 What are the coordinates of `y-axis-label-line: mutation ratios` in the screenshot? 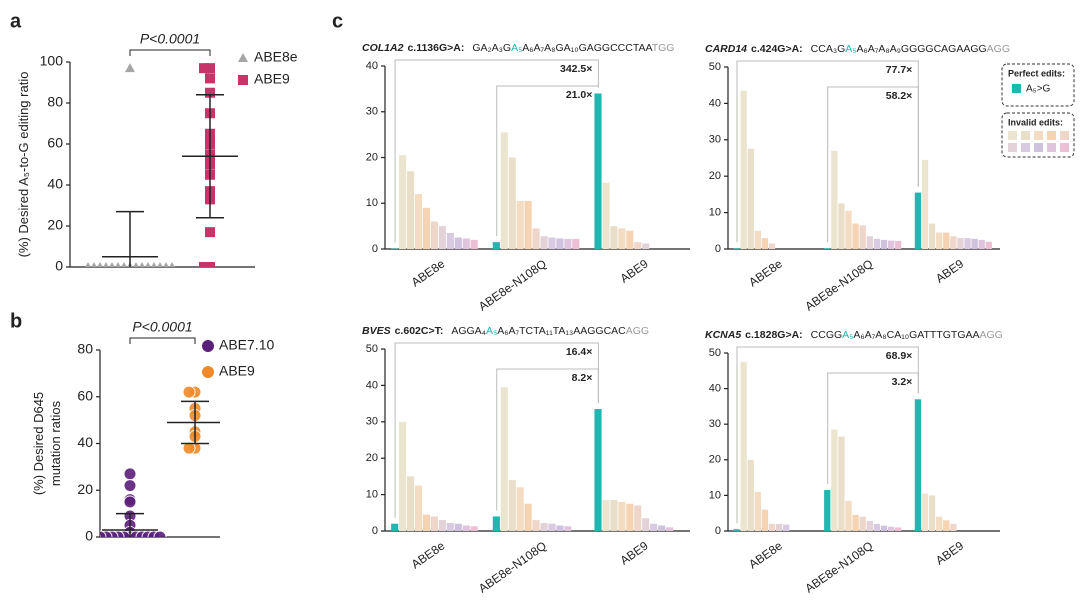 It's located at (55, 443).